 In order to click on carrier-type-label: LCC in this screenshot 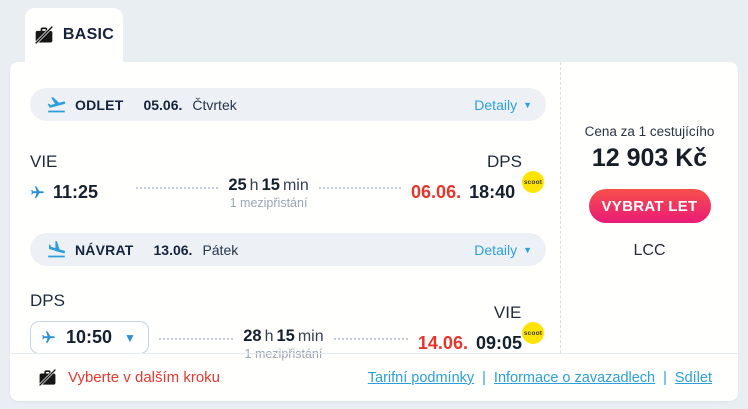, I will do `click(649, 250)`.